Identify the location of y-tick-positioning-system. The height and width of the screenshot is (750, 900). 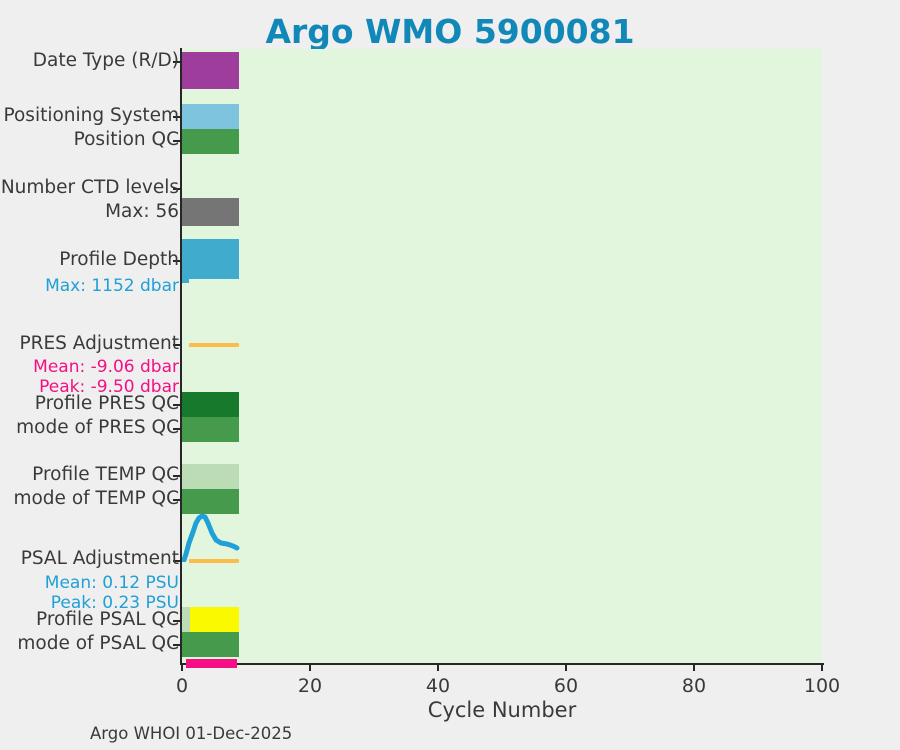
(177, 117).